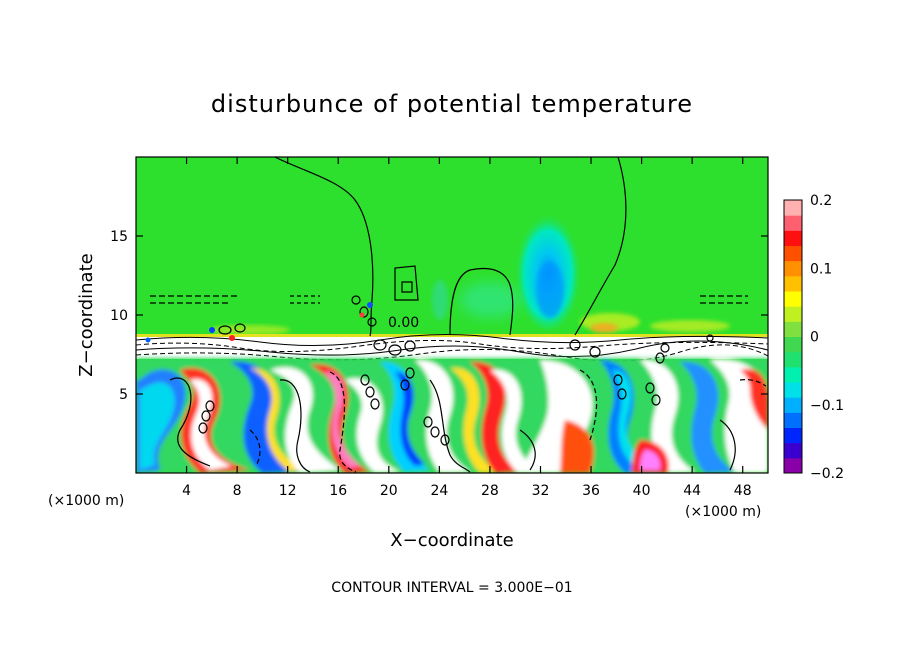  What do you see at coordinates (324, 247) in the screenshot?
I see `zero-contour-main` at bounding box center [324, 247].